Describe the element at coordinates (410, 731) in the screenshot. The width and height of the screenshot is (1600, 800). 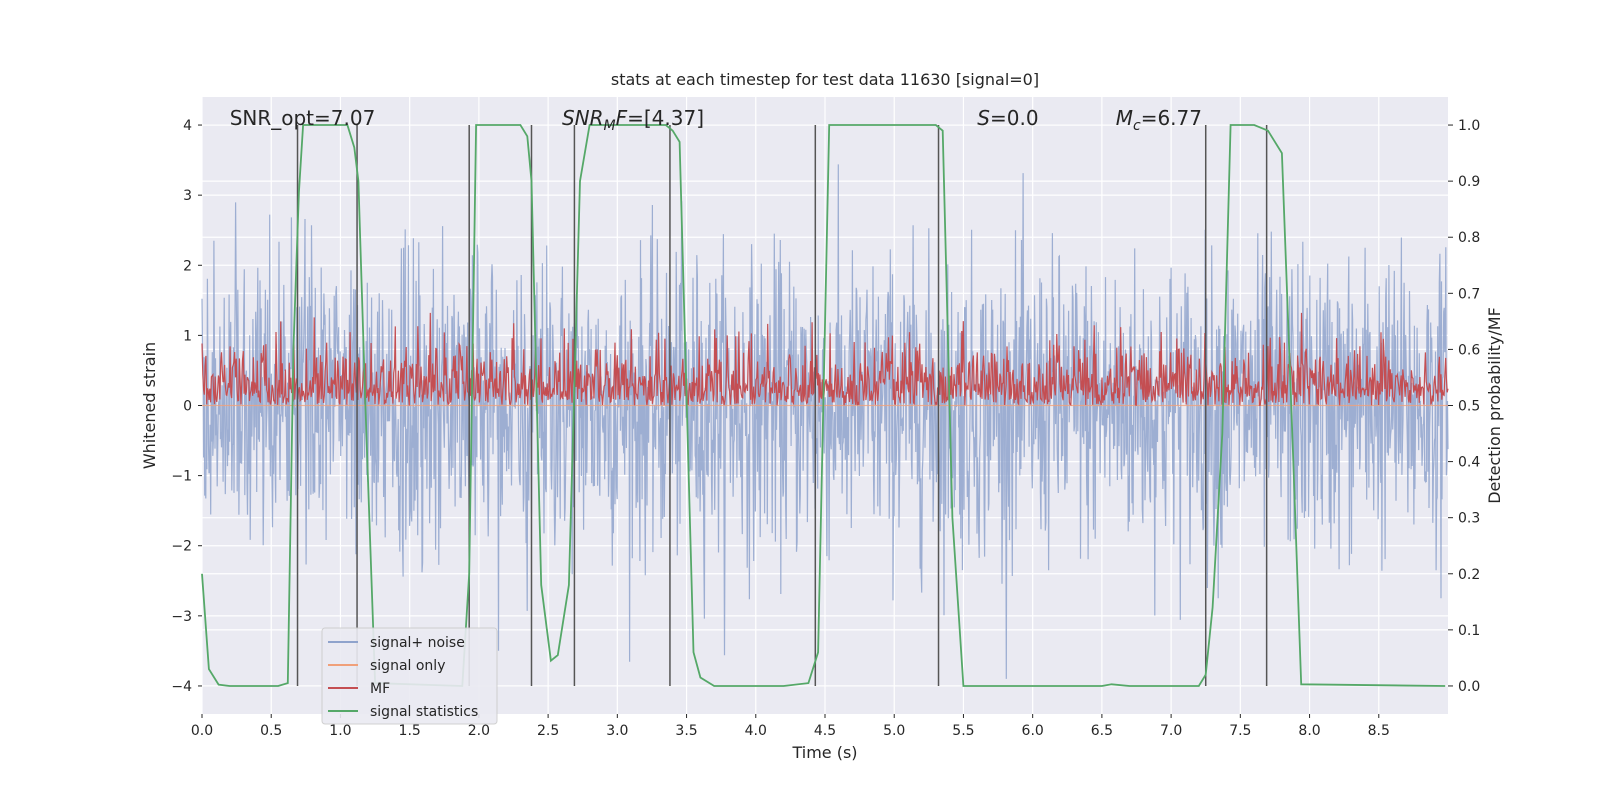
I see `x-tick-label: 1.5` at that location.